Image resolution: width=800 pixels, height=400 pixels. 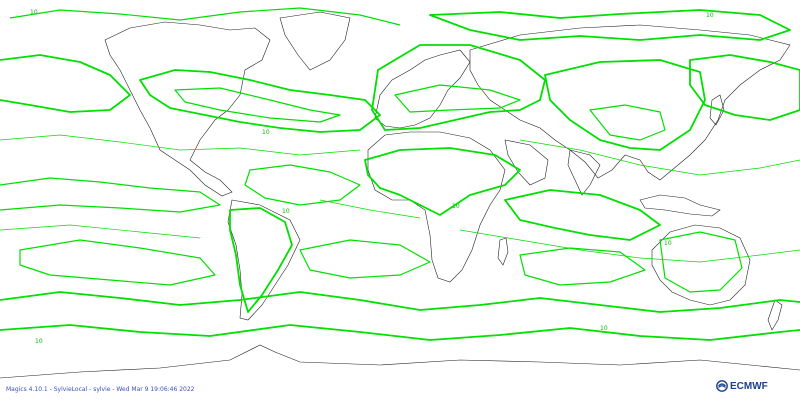 What do you see at coordinates (257, 105) in the screenshot?
I see `contour-north-atlantic-inner` at bounding box center [257, 105].